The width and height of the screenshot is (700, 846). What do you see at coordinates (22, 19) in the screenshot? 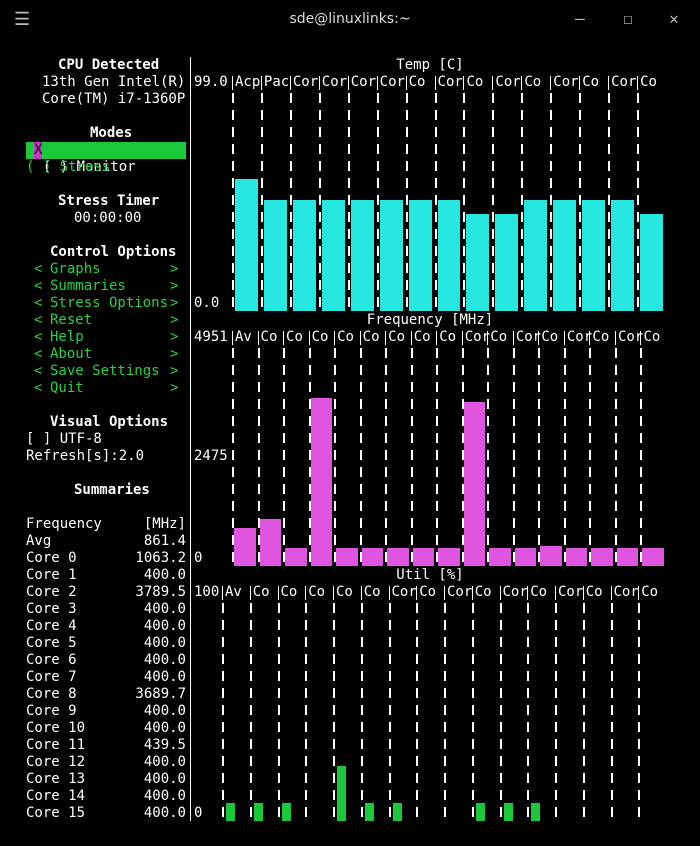
I see `hamburger-menu-icon: ☰` at bounding box center [22, 19].